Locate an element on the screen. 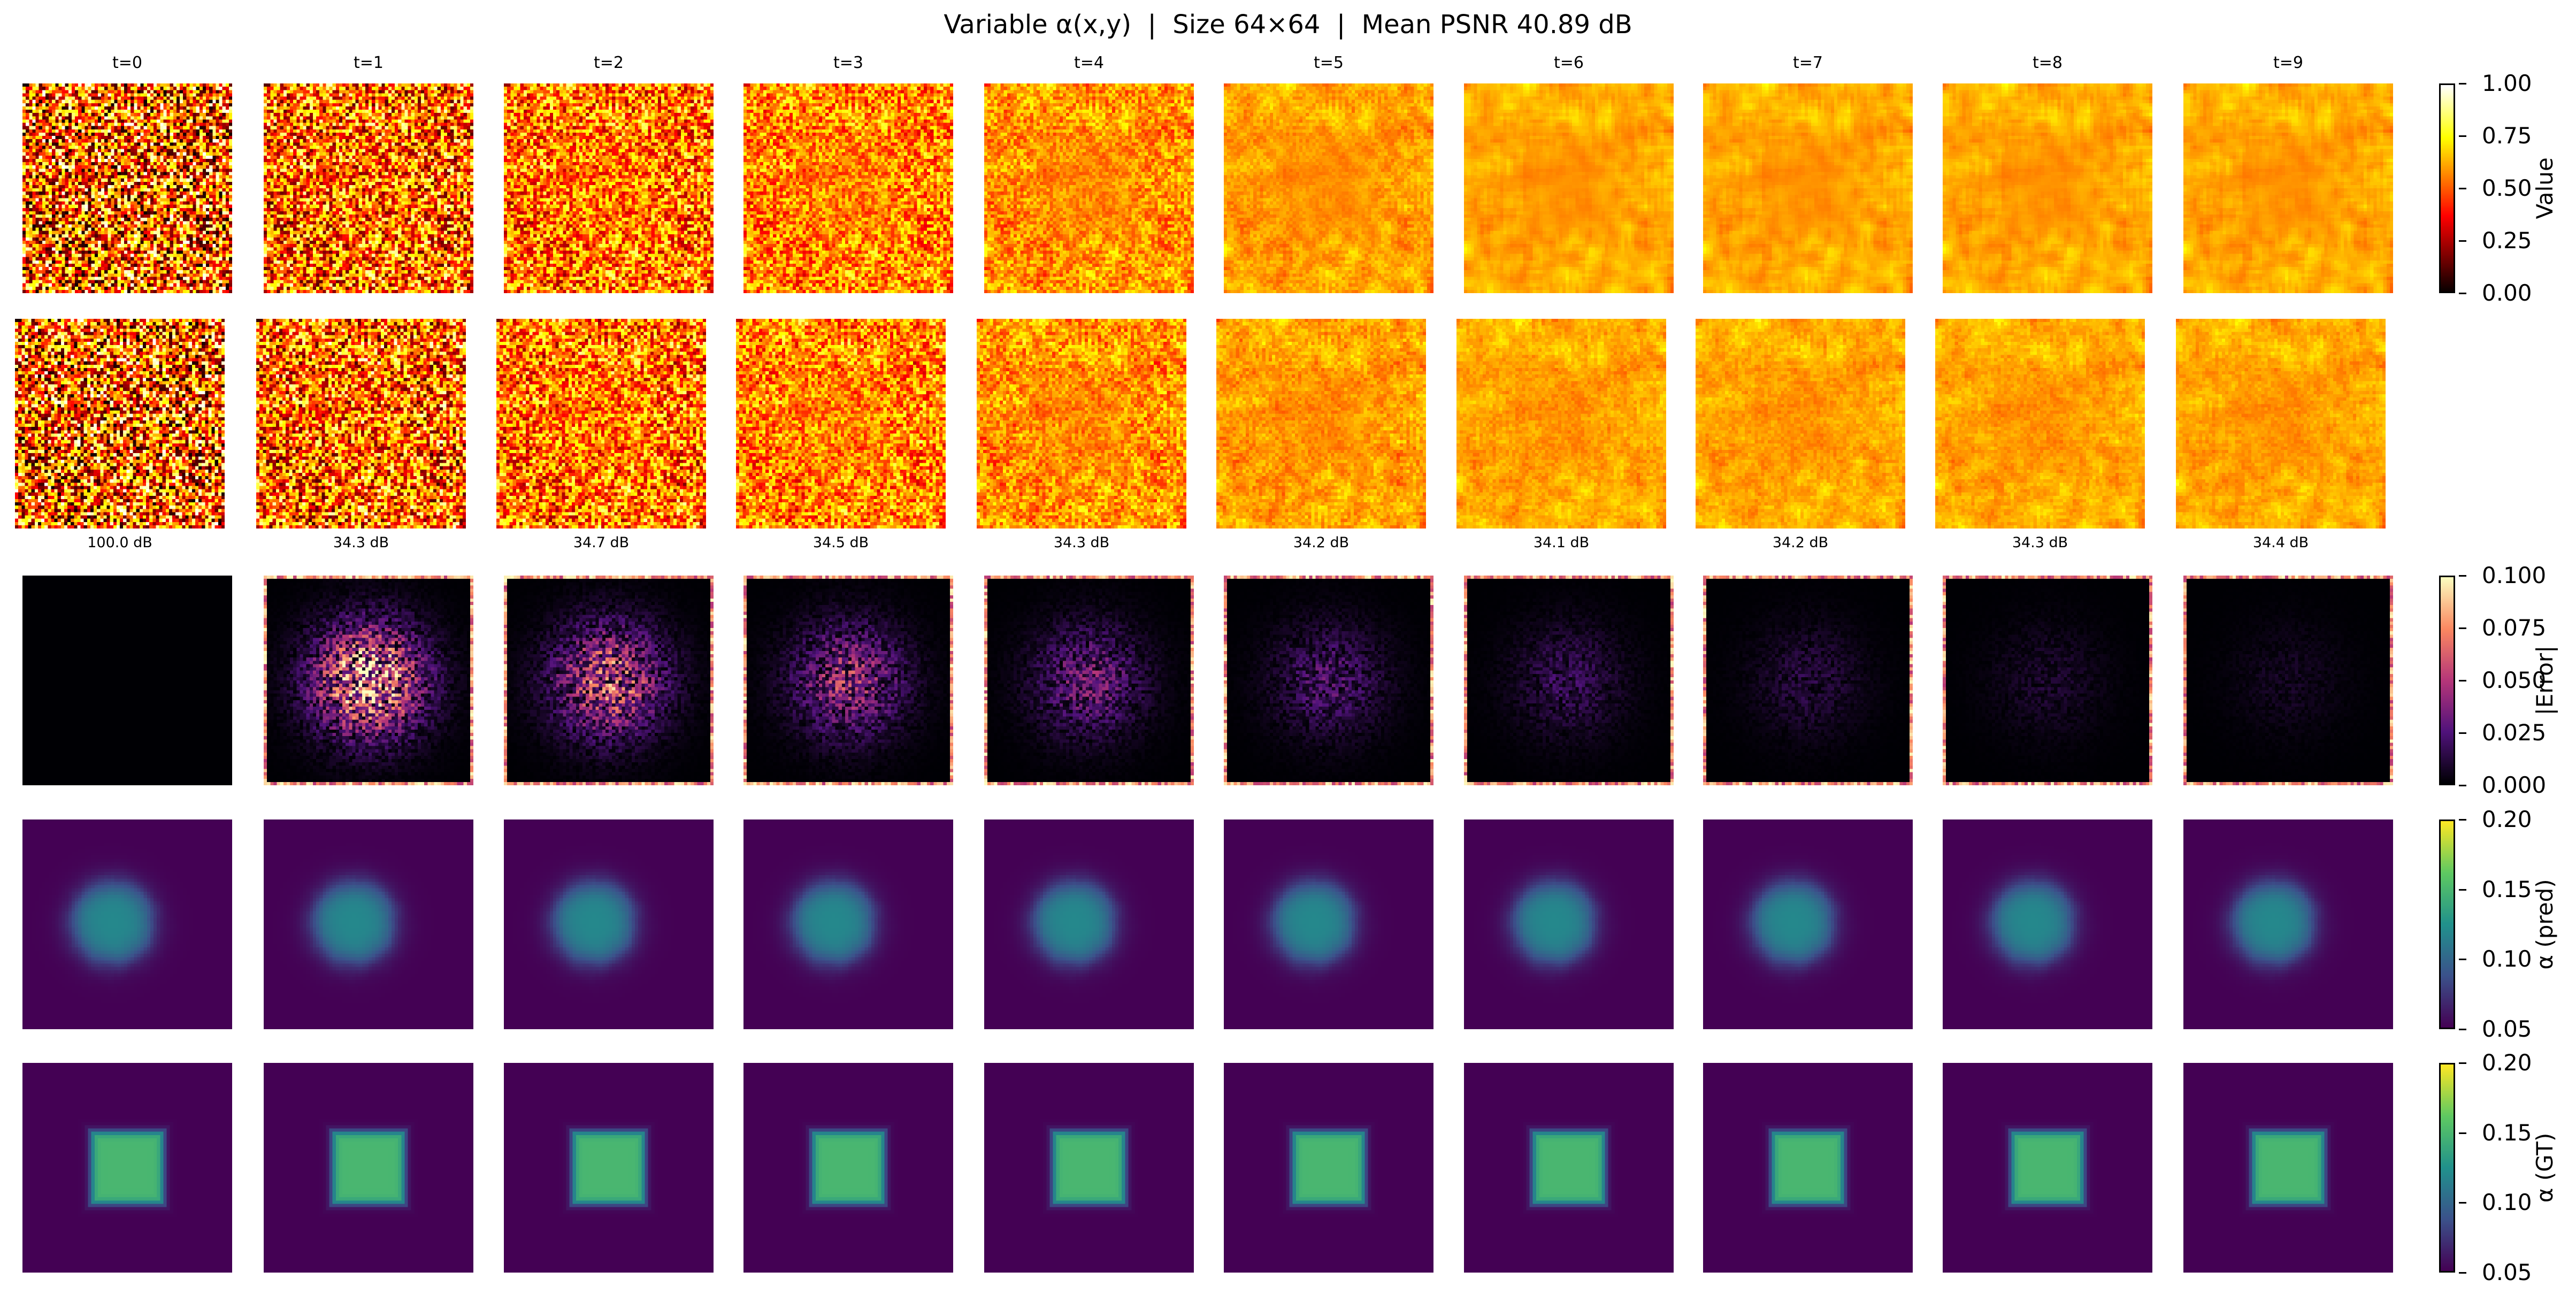 Image resolution: width=2576 pixels, height=1302 pixels. colorbar-label: α (pred) is located at coordinates (2545, 924).